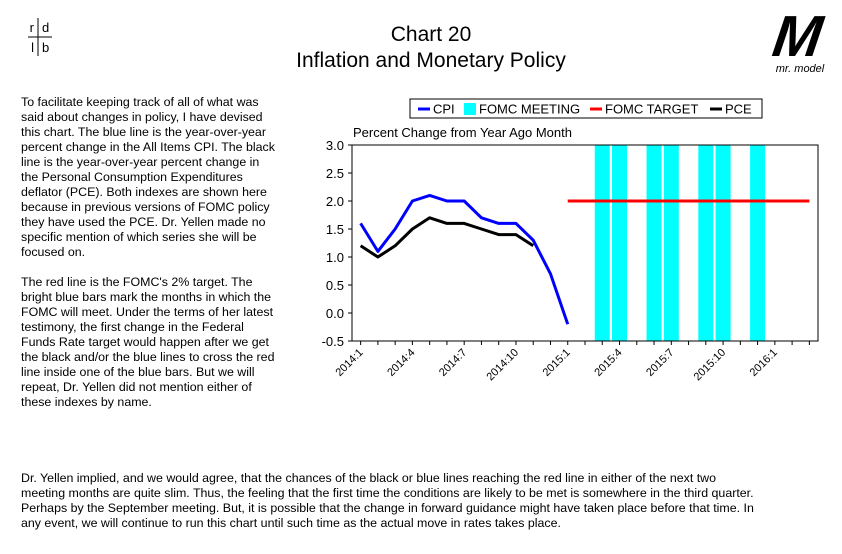  Describe the element at coordinates (557, 363) in the screenshot. I see `x-tick-label: 2015:1` at that location.